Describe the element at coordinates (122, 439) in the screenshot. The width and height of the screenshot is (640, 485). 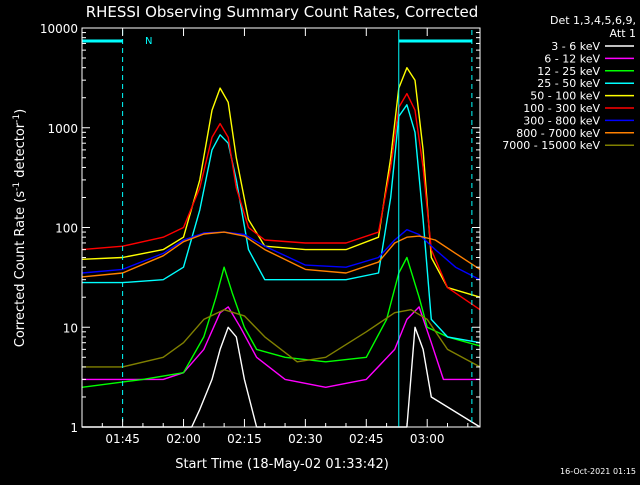
I see `x-tick-label: 01:45` at that location.